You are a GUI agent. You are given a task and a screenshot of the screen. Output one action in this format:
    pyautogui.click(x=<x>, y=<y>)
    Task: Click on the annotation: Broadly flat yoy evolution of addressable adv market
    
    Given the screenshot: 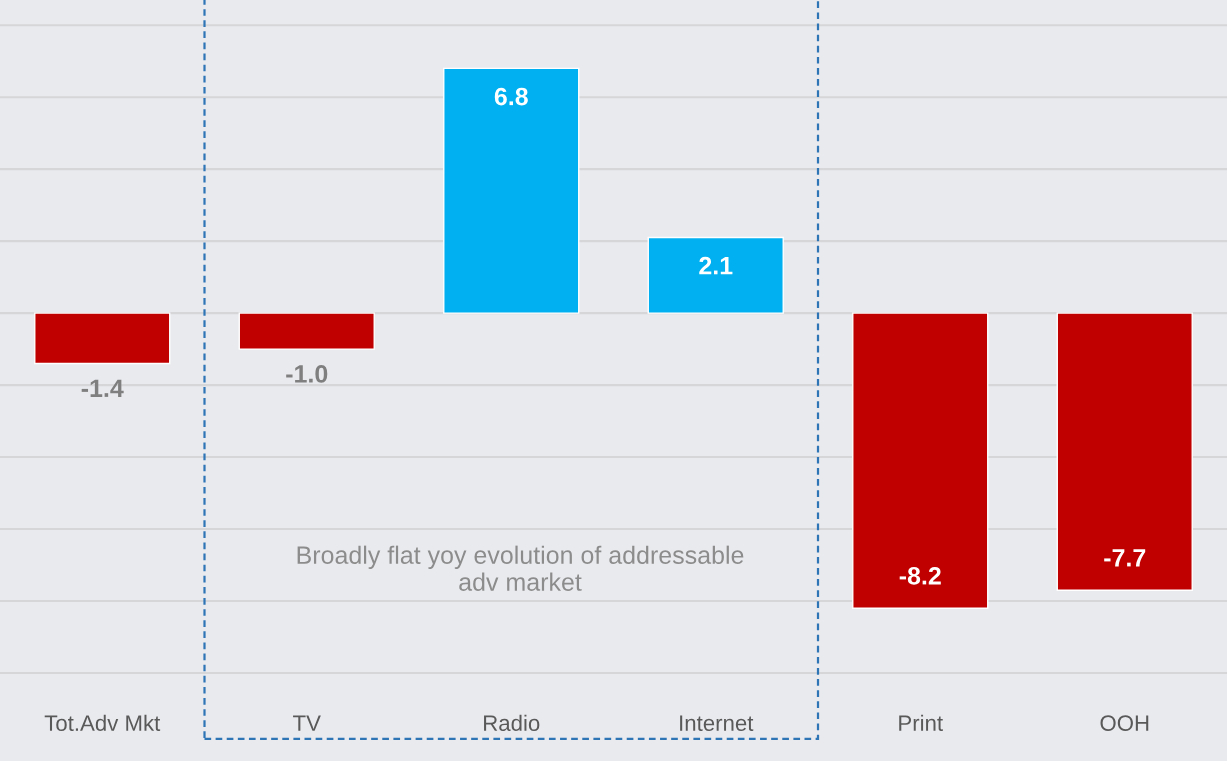 What is the action you would take?
    pyautogui.click(x=520, y=568)
    